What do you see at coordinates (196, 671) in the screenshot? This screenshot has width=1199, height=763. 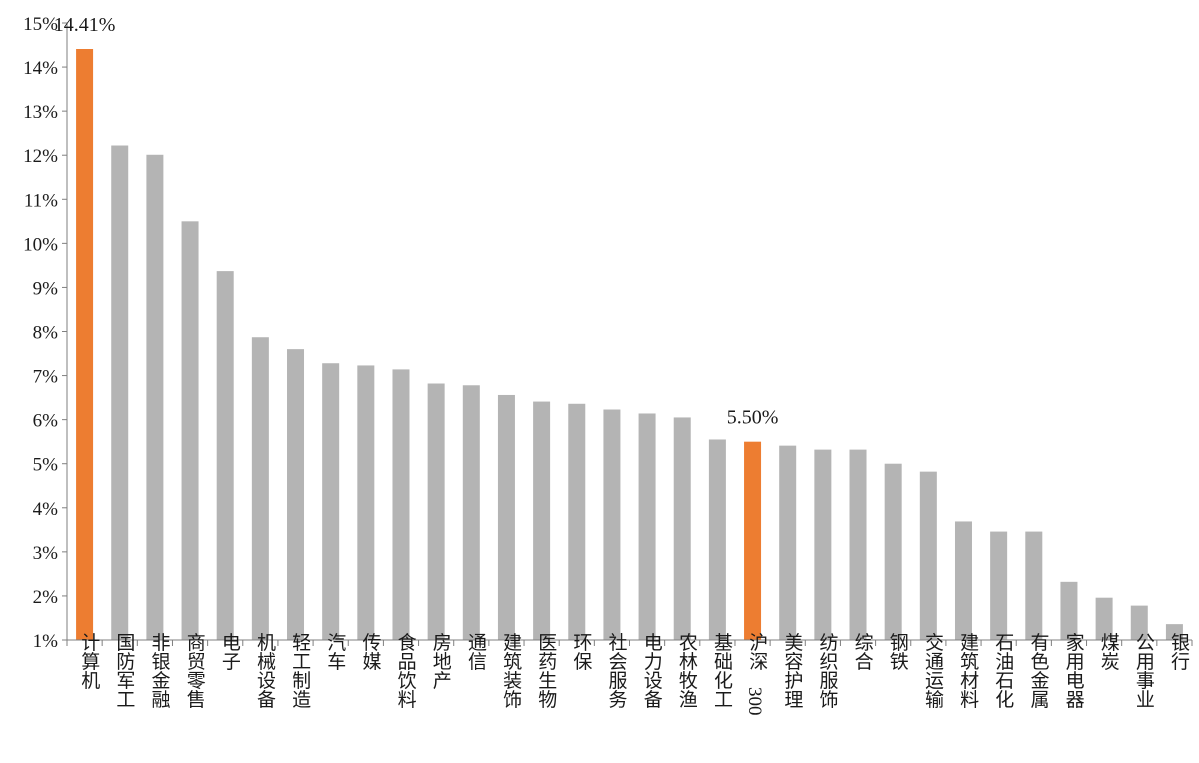 I see `x-tick-label: 商贸零售` at bounding box center [196, 671].